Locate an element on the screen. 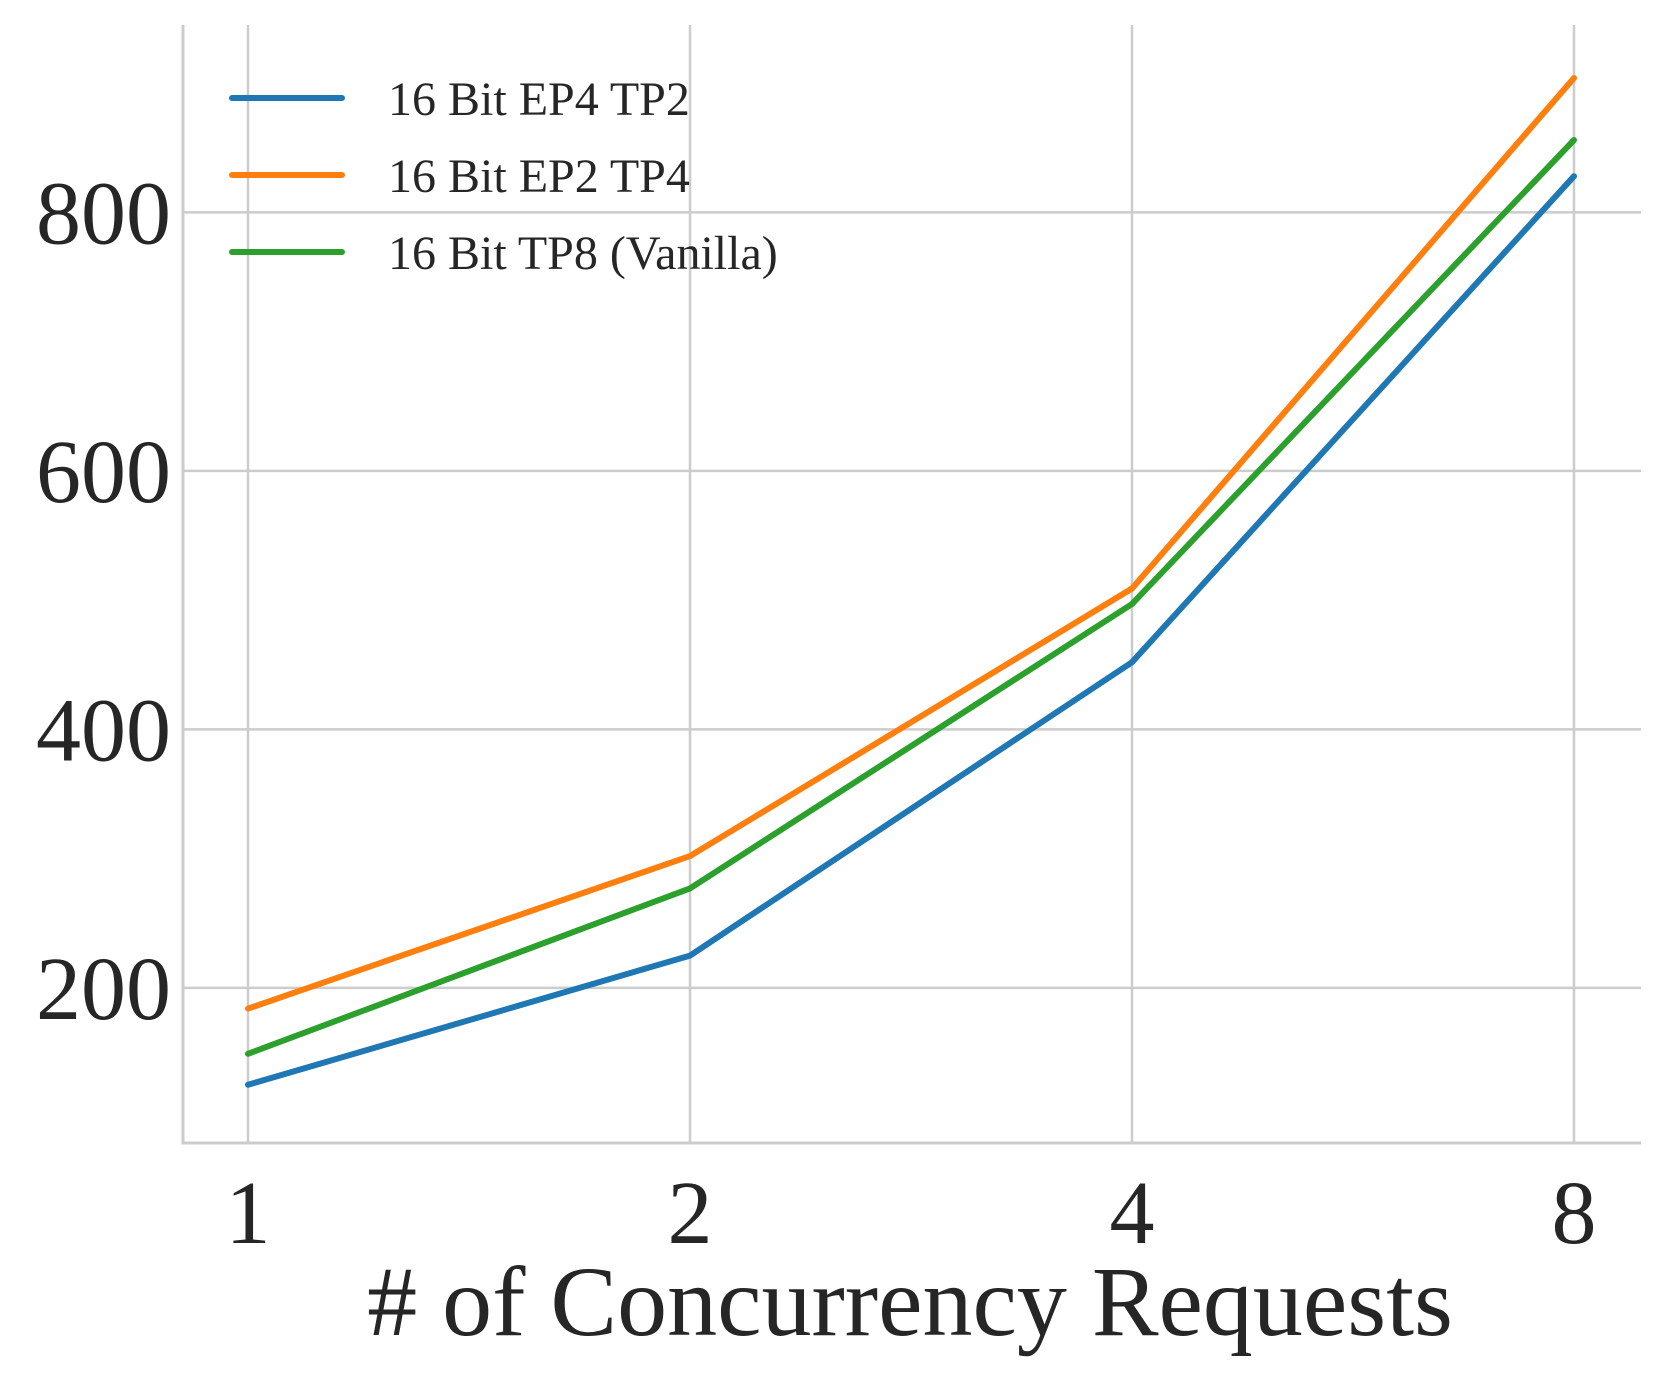  legend-label-3: 16 Bit TP8 (Vanilla) is located at coordinates (583, 253).